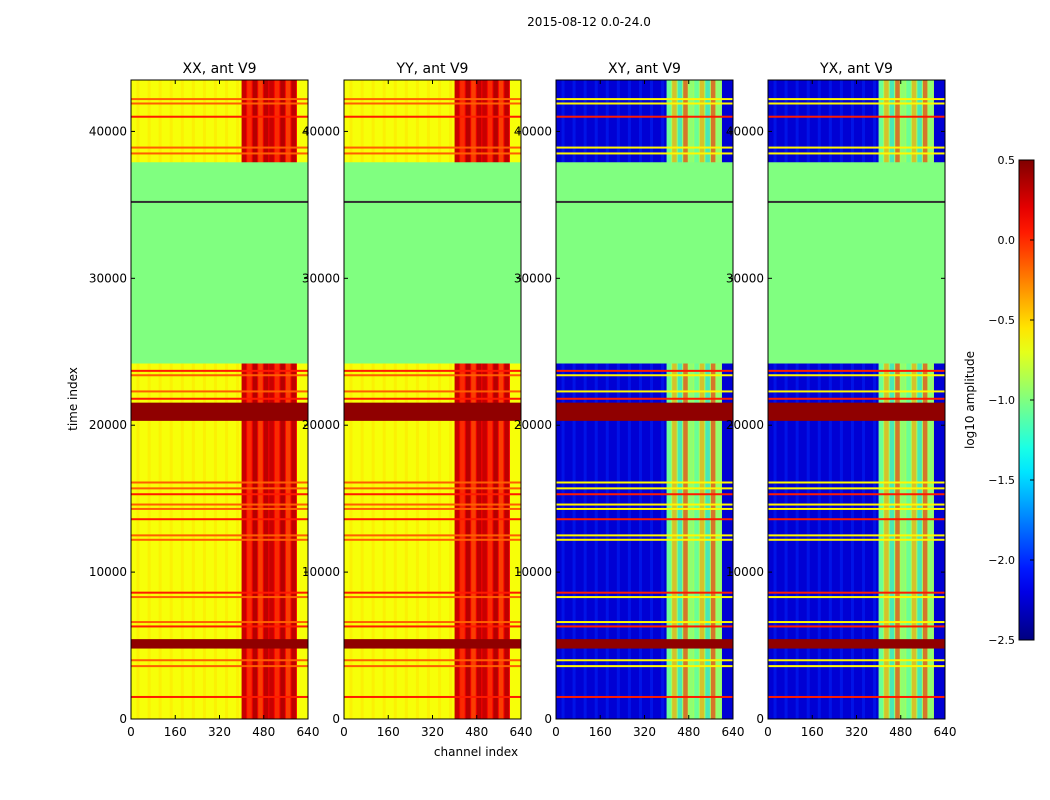 Image resolution: width=1050 pixels, height=800 pixels. Describe the element at coordinates (1001, 560) in the screenshot. I see `colorbar-tick-label: −2.0` at that location.